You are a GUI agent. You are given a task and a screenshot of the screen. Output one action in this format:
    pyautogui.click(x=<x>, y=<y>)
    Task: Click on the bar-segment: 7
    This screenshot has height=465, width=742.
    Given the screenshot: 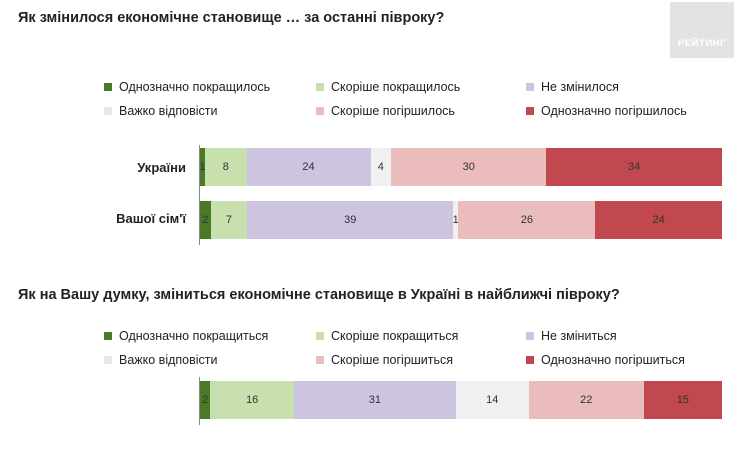 What is the action you would take?
    pyautogui.click(x=229, y=220)
    